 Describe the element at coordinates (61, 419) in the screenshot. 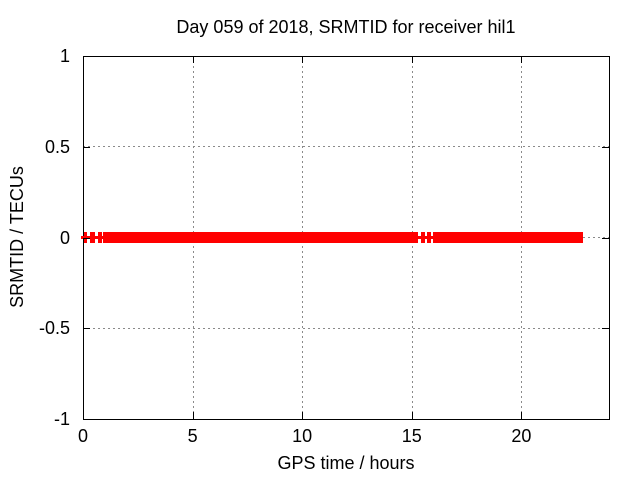

I see `y-tick-label: -1` at that location.